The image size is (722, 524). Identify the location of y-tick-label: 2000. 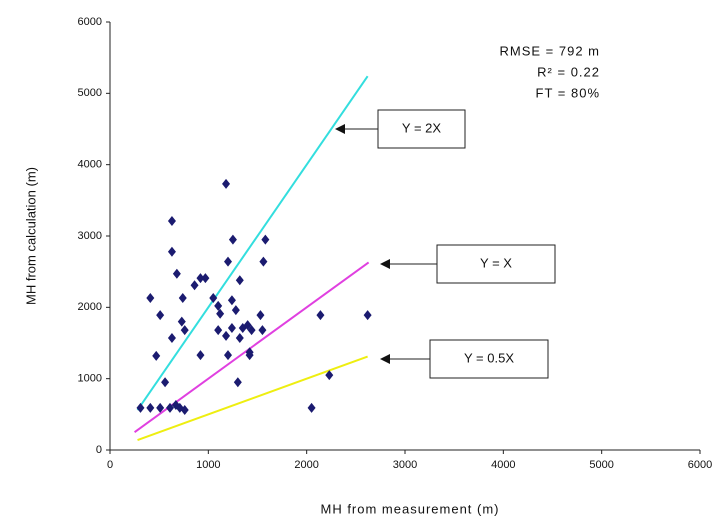
(90, 307).